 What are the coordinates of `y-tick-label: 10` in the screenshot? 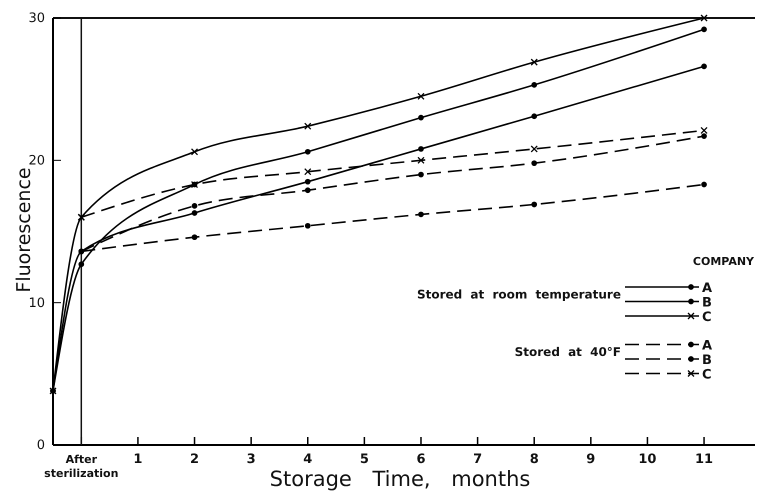 It's located at (36, 303).